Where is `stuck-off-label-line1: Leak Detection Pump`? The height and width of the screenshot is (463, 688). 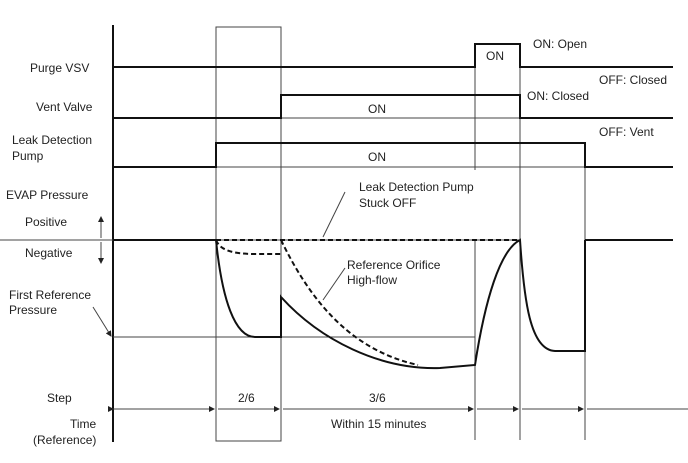
stuck-off-label-line1: Leak Detection Pump is located at coordinates (416, 187).